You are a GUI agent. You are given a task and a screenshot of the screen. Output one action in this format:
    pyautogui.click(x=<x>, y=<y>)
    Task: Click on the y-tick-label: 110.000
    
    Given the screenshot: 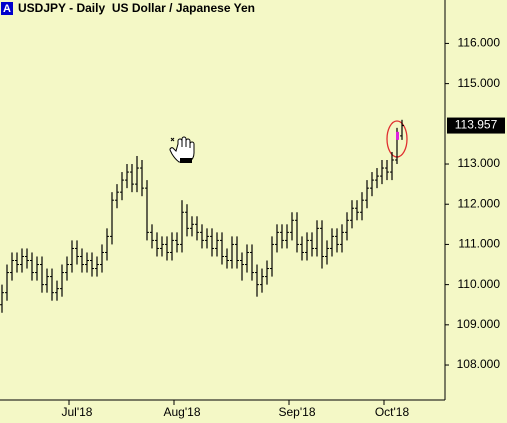 What is the action you would take?
    pyautogui.click(x=479, y=284)
    